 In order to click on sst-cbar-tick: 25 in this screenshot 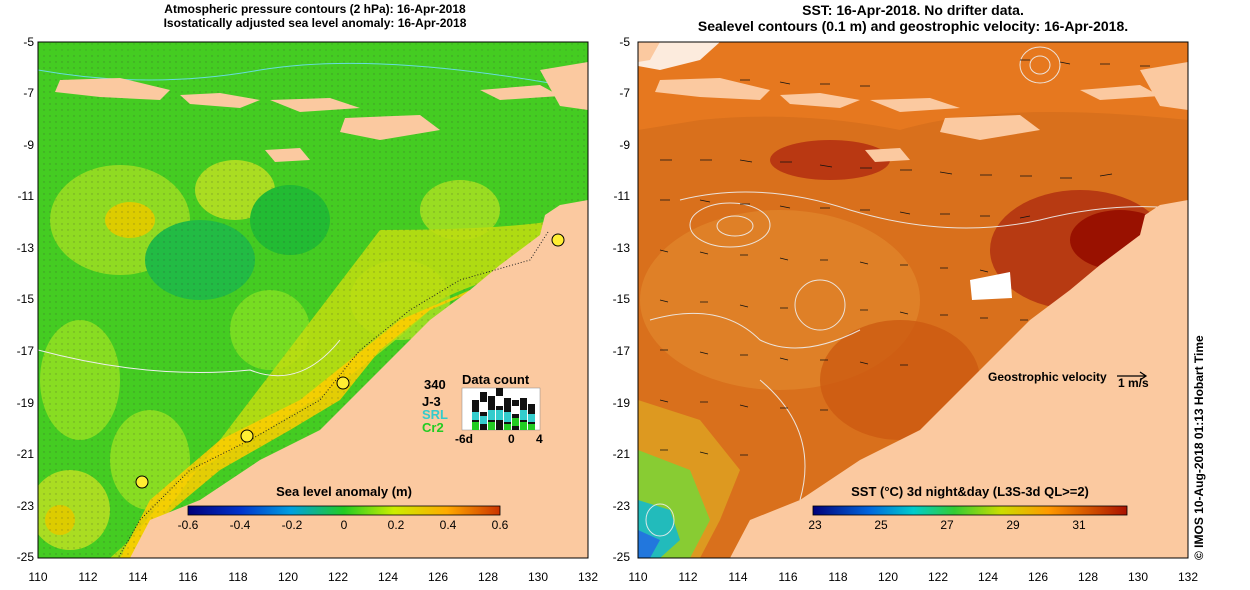, I will do `click(881, 525)`.